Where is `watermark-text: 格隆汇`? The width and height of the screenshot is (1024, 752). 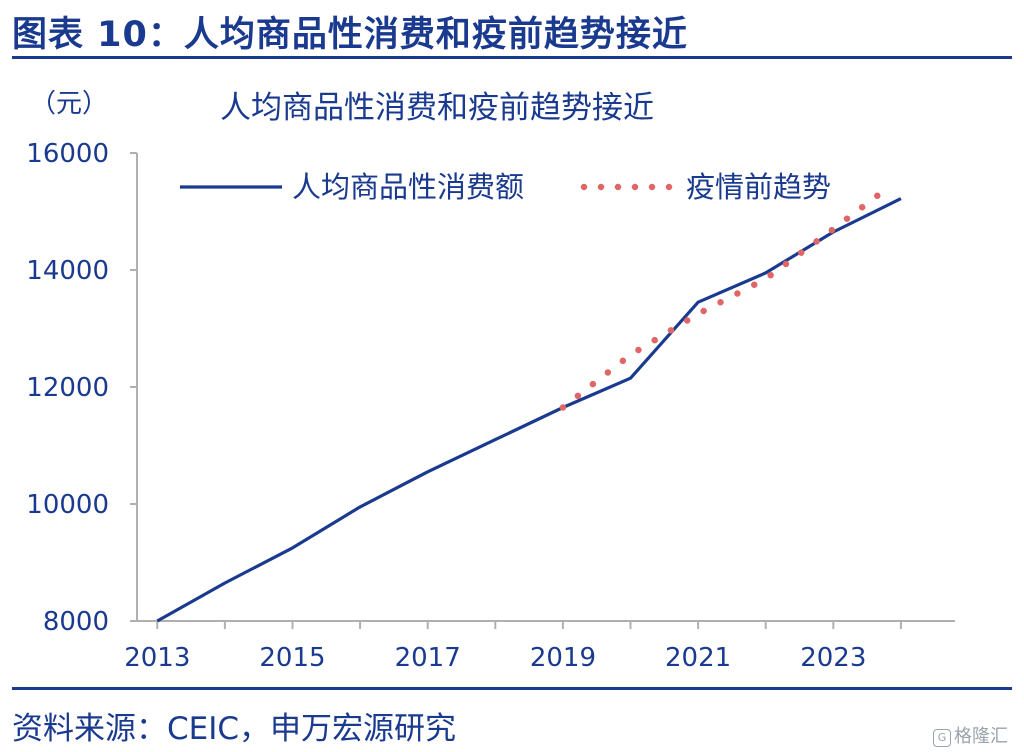 watermark-text: 格隆汇 is located at coordinates (981, 736).